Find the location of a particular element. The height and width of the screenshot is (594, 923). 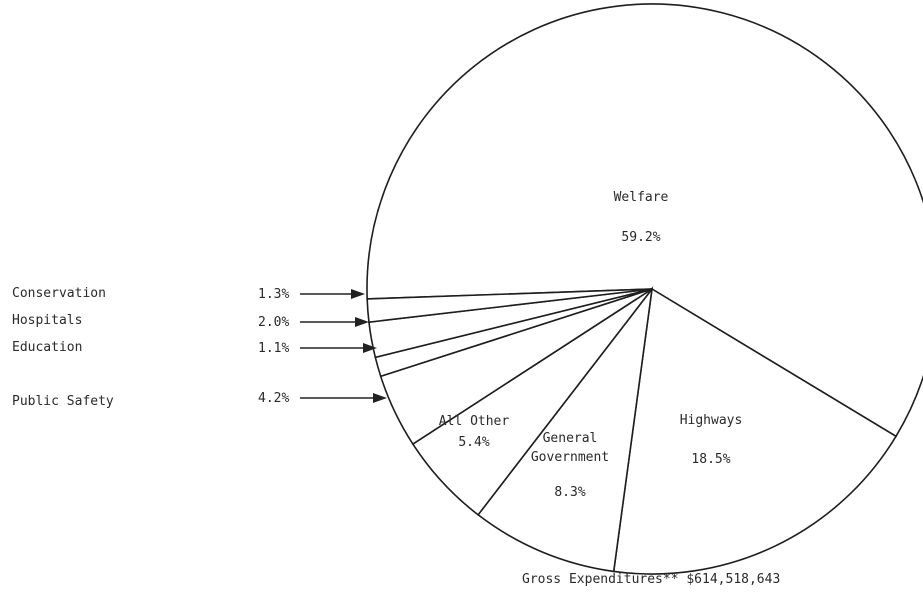

slice-label-highways: Highways is located at coordinates (711, 420).